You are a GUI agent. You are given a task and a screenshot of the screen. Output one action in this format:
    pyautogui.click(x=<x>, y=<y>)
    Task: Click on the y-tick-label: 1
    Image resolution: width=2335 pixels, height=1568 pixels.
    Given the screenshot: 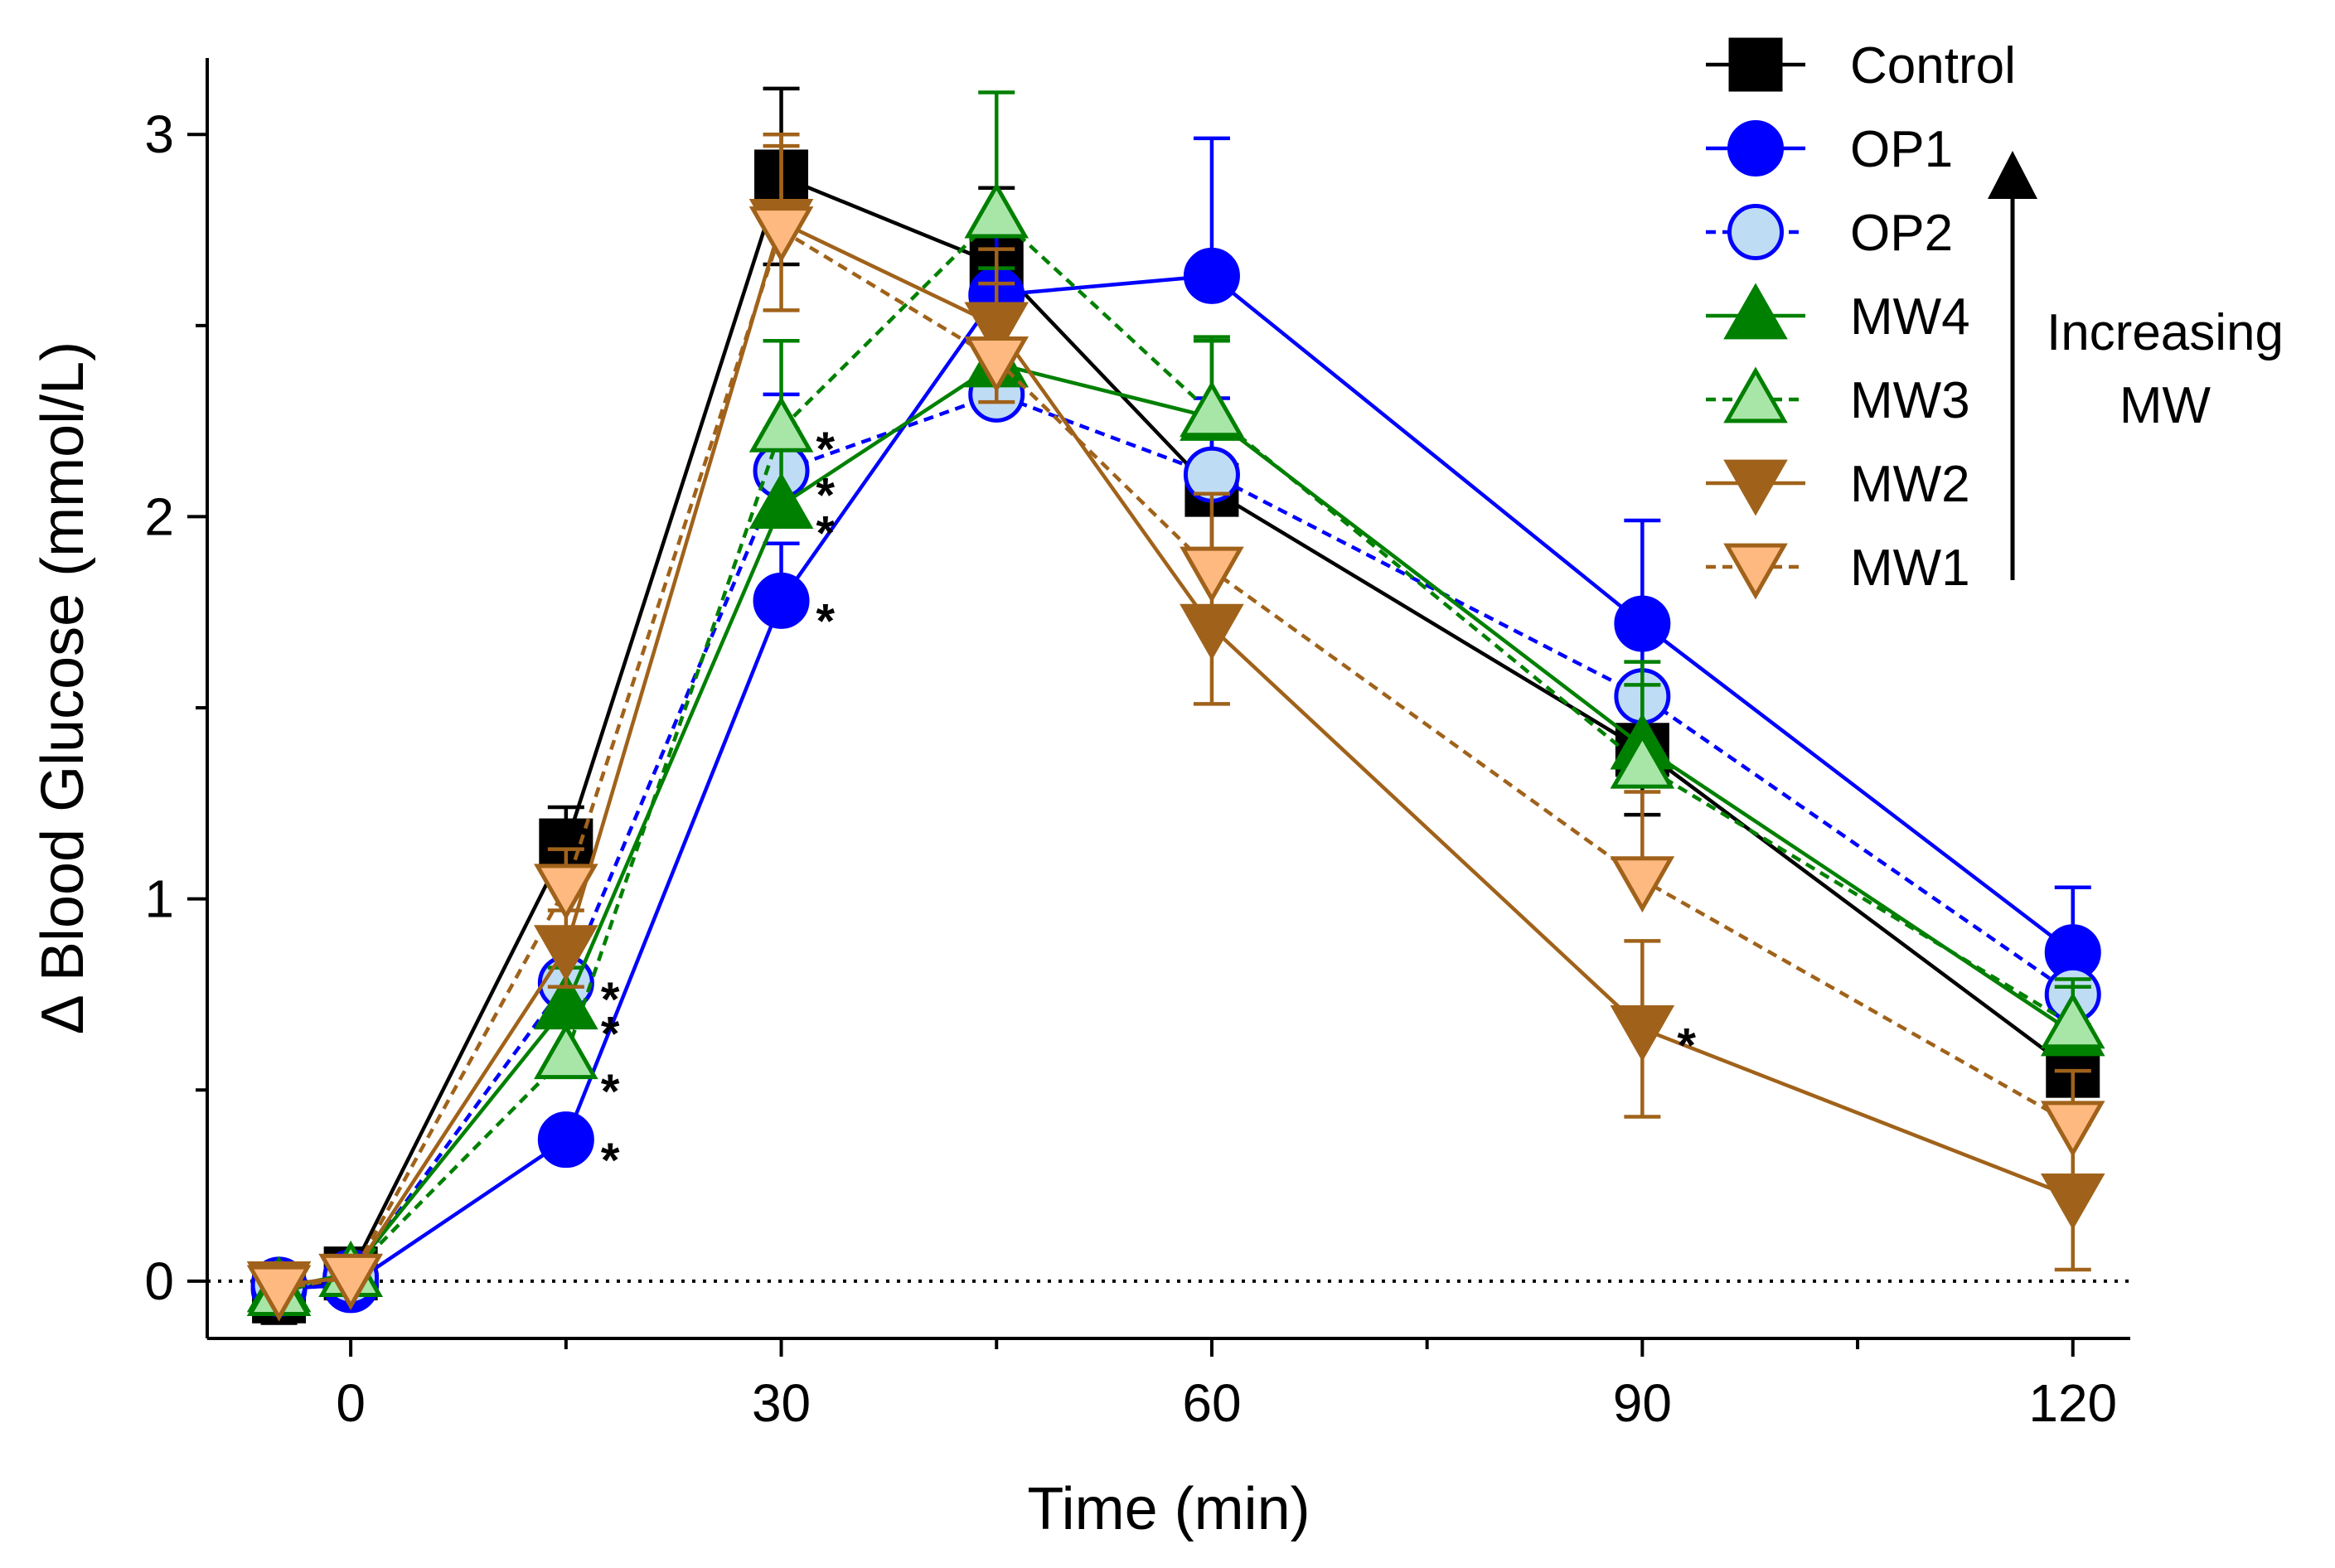 What is the action you would take?
    pyautogui.click(x=159, y=899)
    